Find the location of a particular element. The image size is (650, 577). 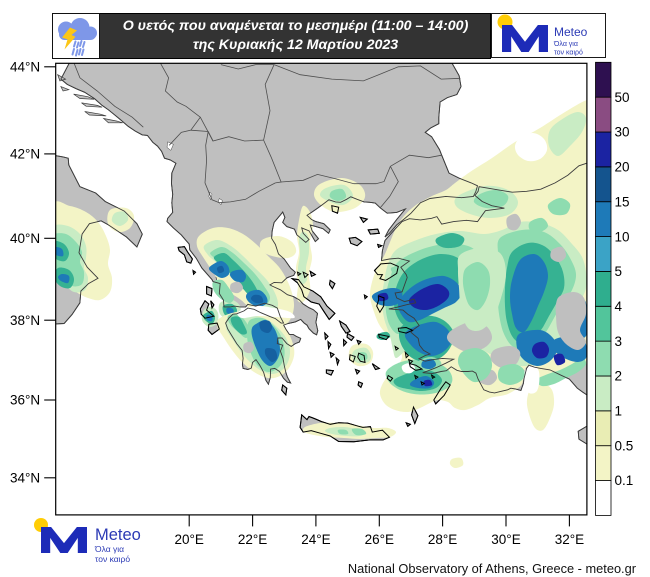

svg-text: 30°E is located at coordinates (505, 539).